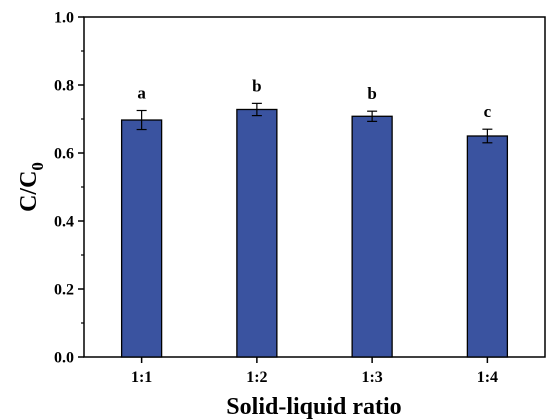 The width and height of the screenshot is (546, 420). I want to click on x-tick-label: 1:1, so click(141, 377).